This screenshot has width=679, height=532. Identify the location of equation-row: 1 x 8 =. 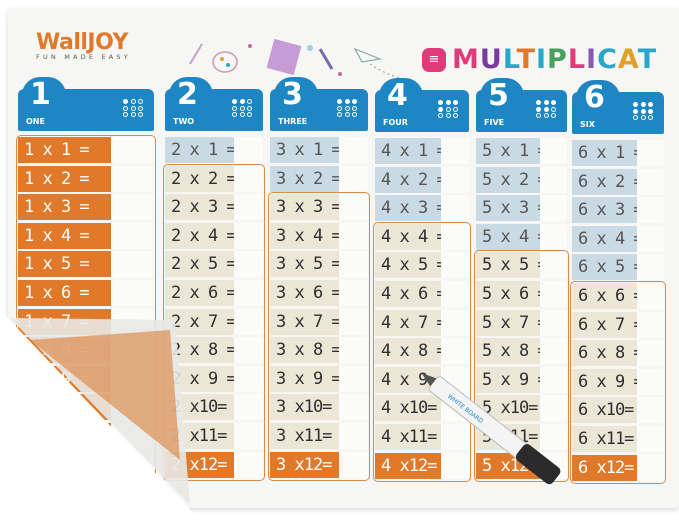
(86, 350).